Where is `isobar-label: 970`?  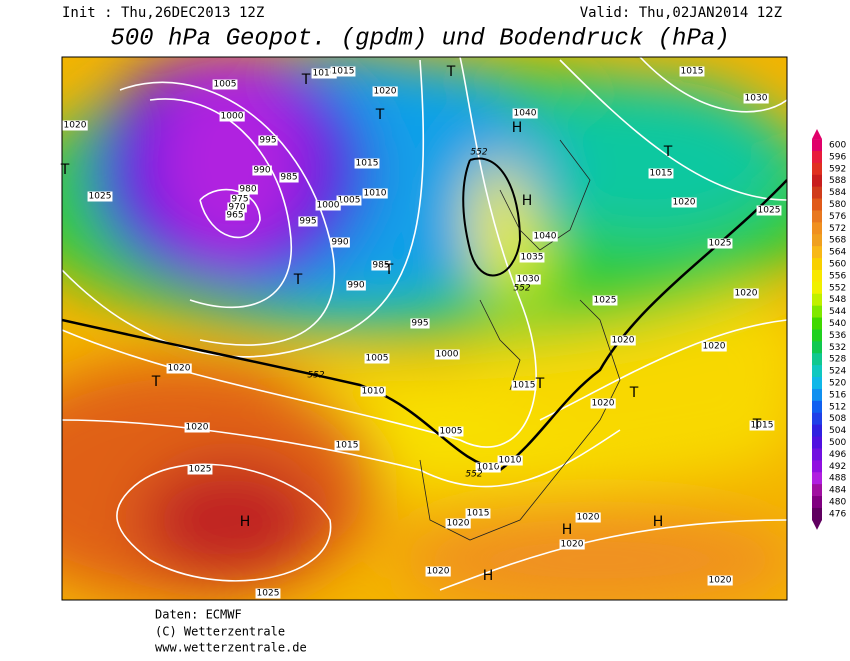
isobar-label: 970 is located at coordinates (236, 208).